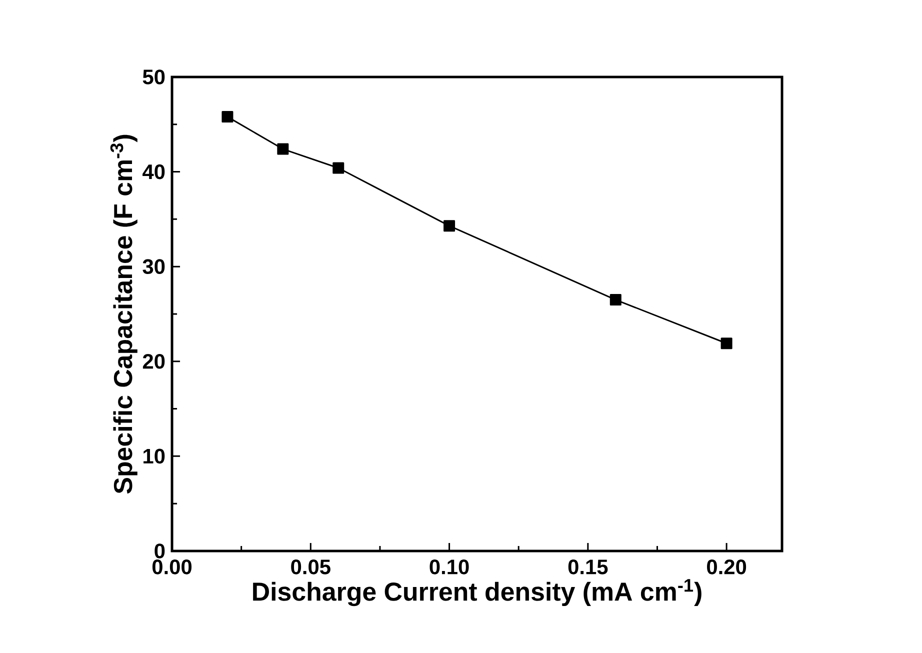  Describe the element at coordinates (153, 266) in the screenshot. I see `y-tick-label: 30` at that location.